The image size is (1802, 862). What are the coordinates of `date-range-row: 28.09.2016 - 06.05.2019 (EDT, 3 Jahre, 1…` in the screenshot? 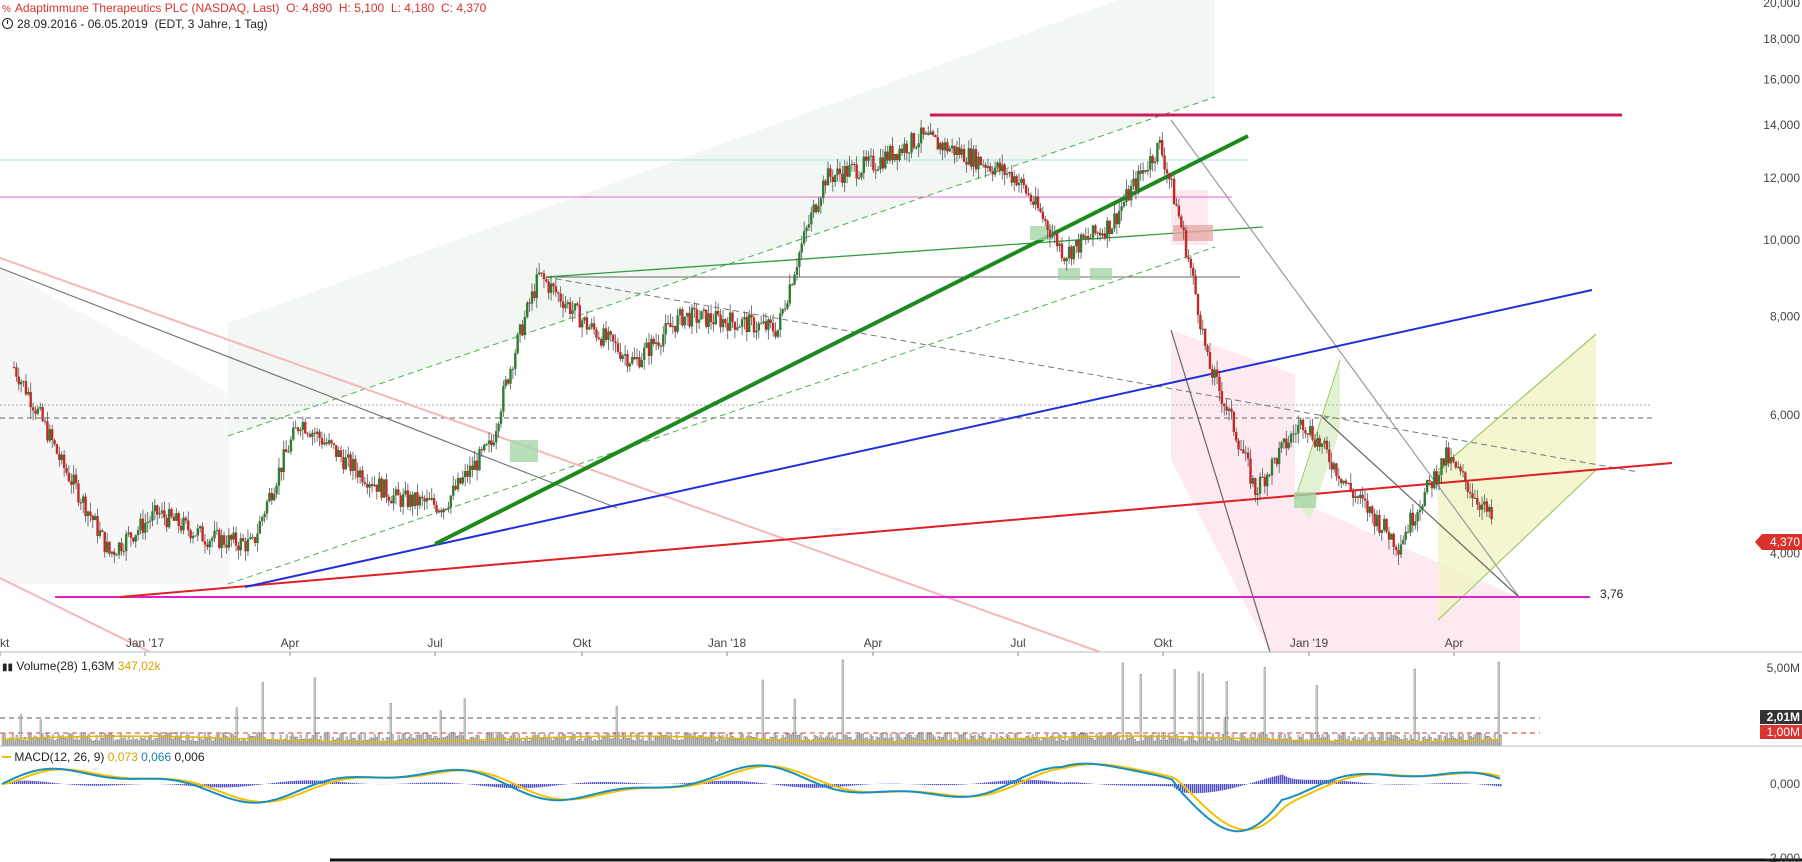 It's located at (135, 24).